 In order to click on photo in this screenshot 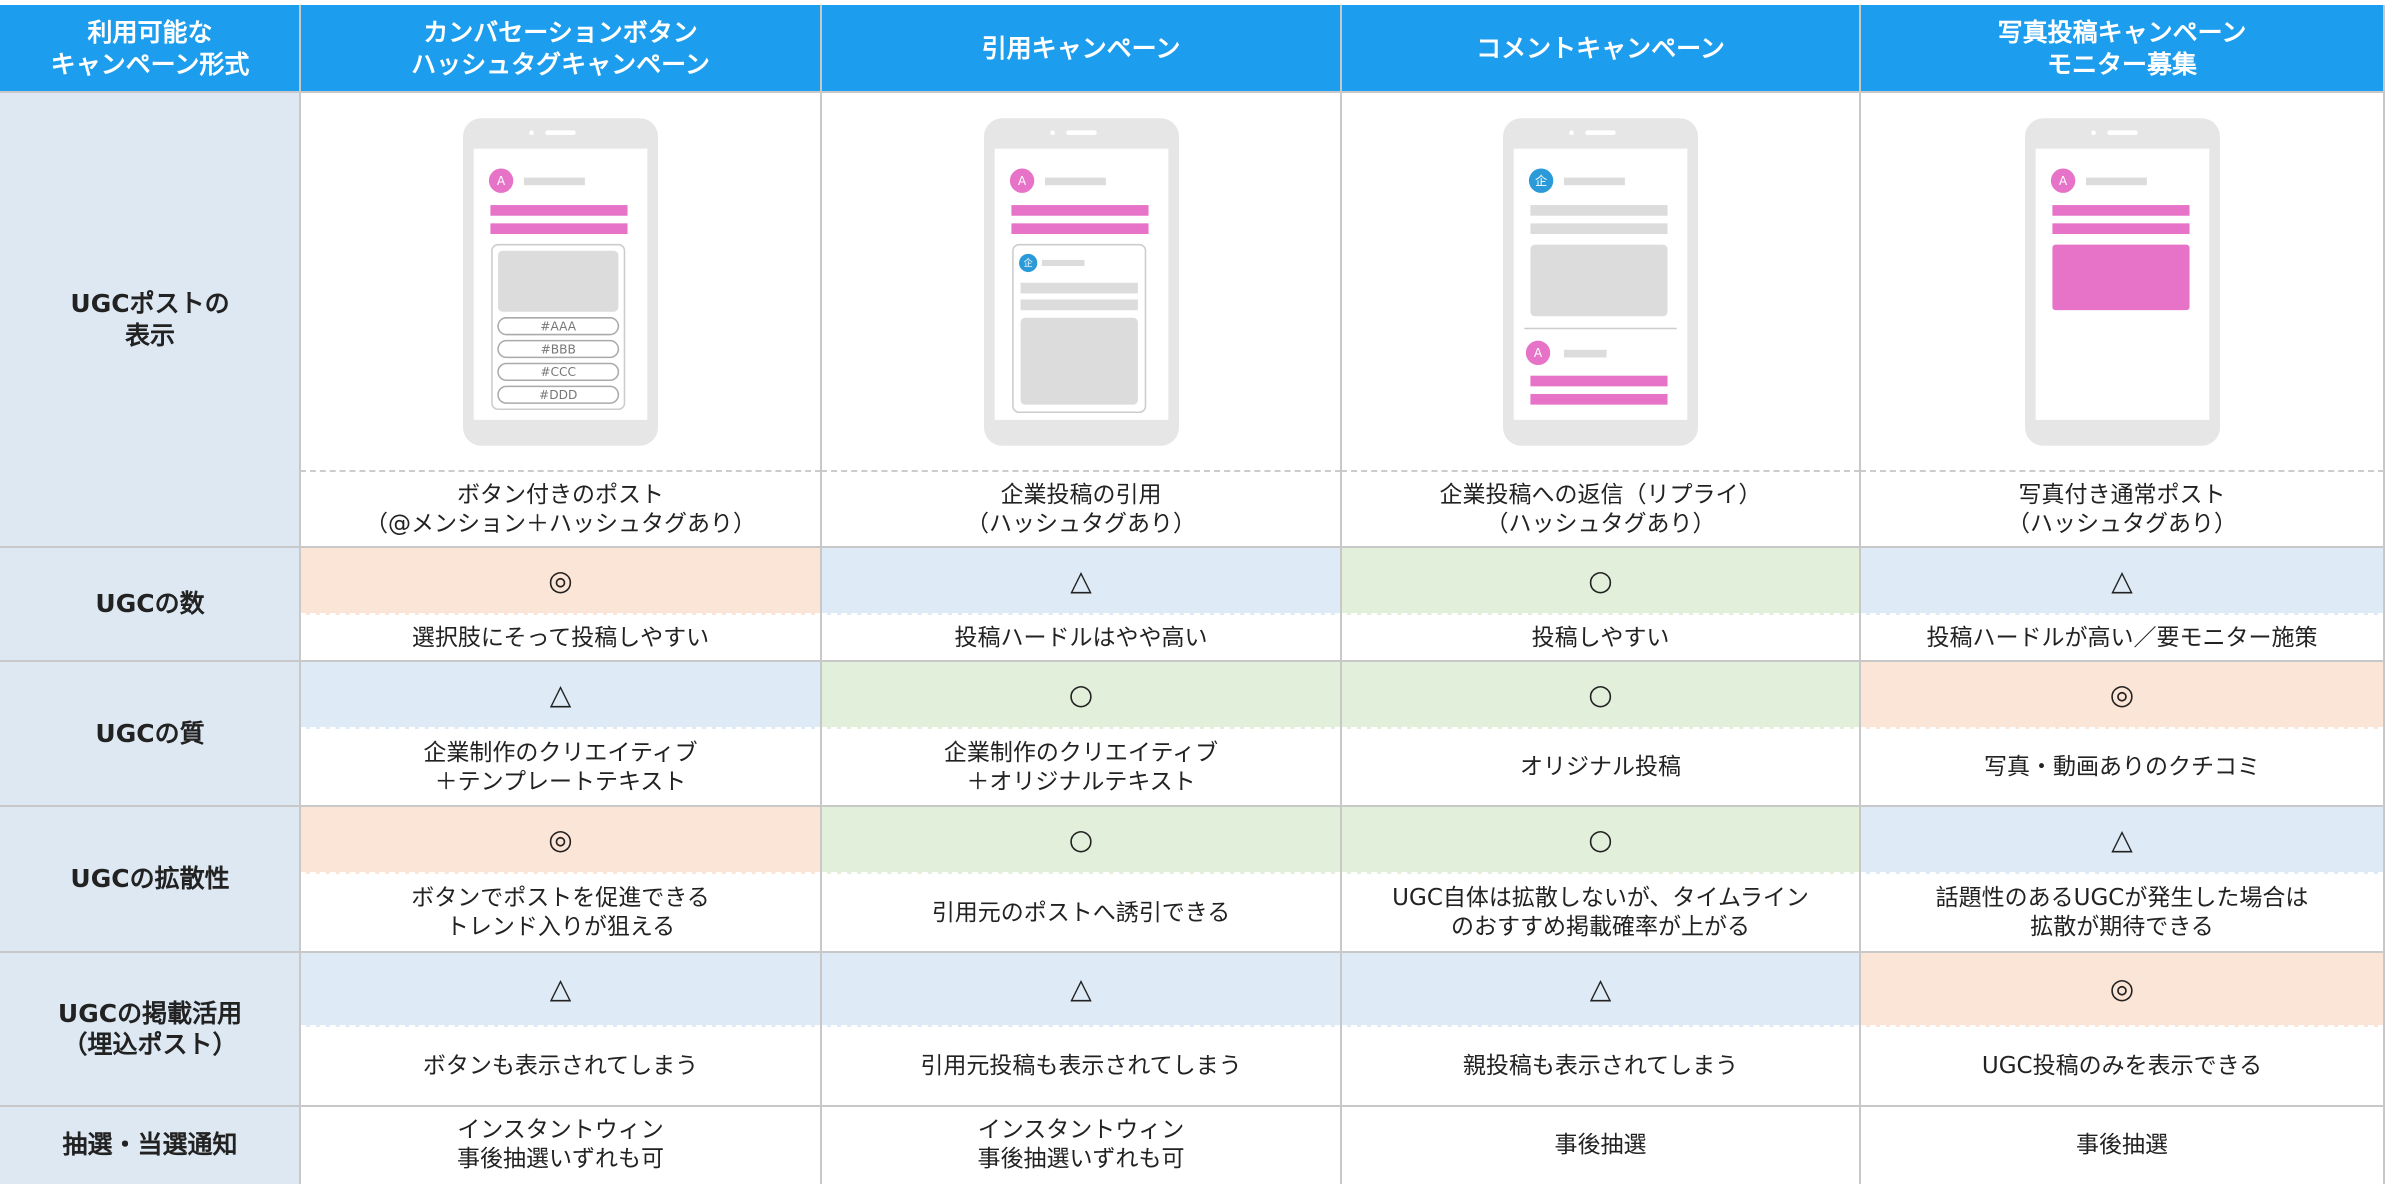, I will do `click(2120, 277)`.